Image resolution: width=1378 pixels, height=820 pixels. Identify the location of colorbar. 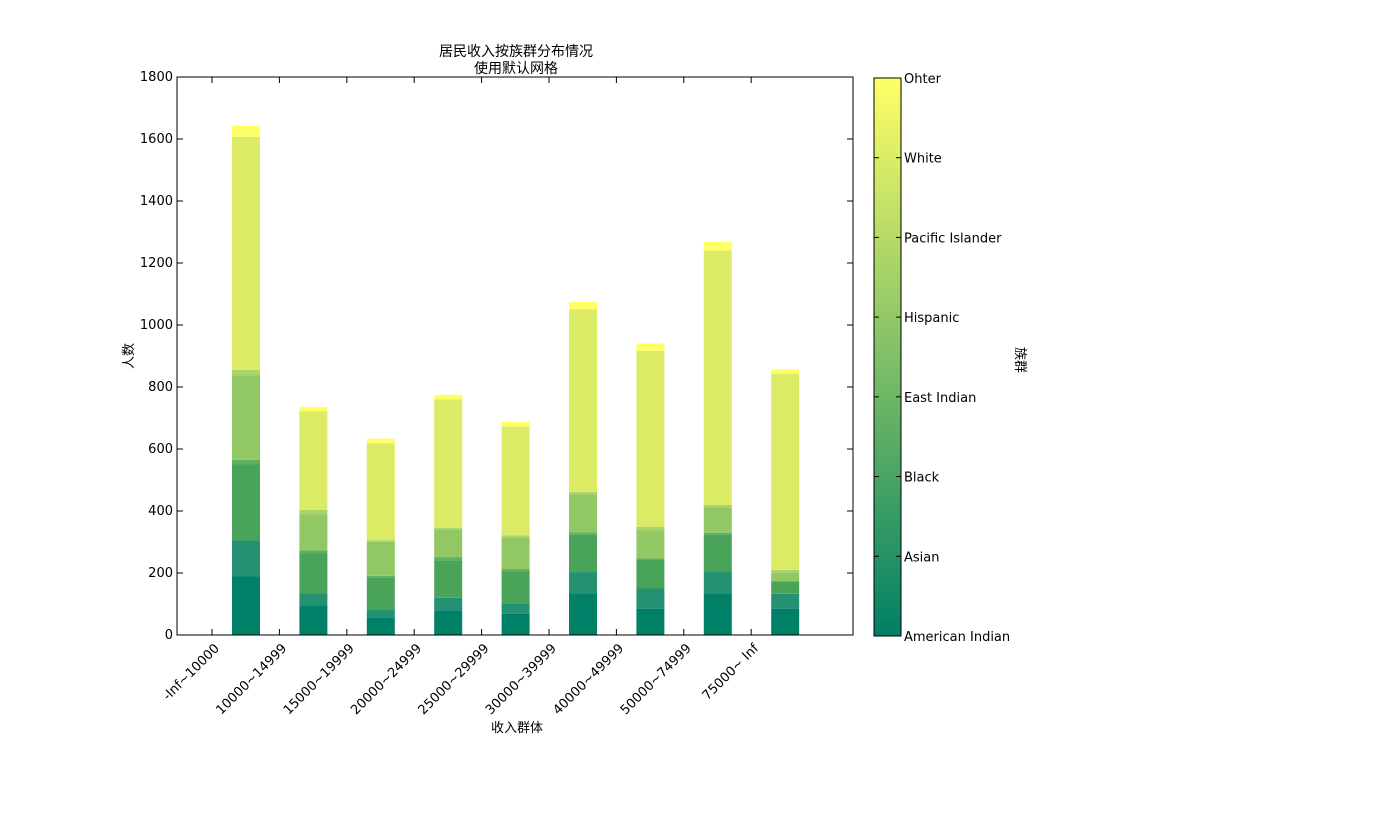
(887, 357).